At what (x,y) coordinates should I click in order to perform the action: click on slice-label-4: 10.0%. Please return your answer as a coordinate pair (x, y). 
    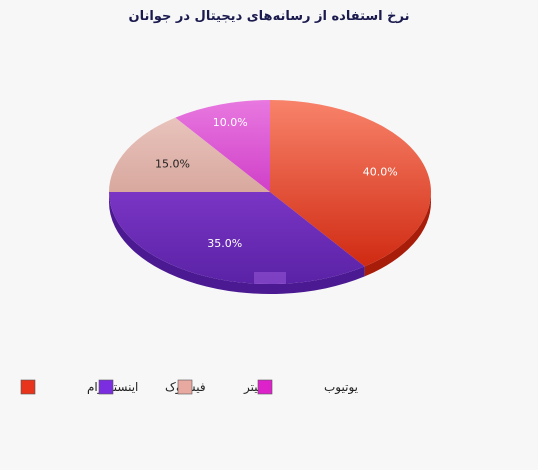
    Looking at the image, I should click on (230, 122).